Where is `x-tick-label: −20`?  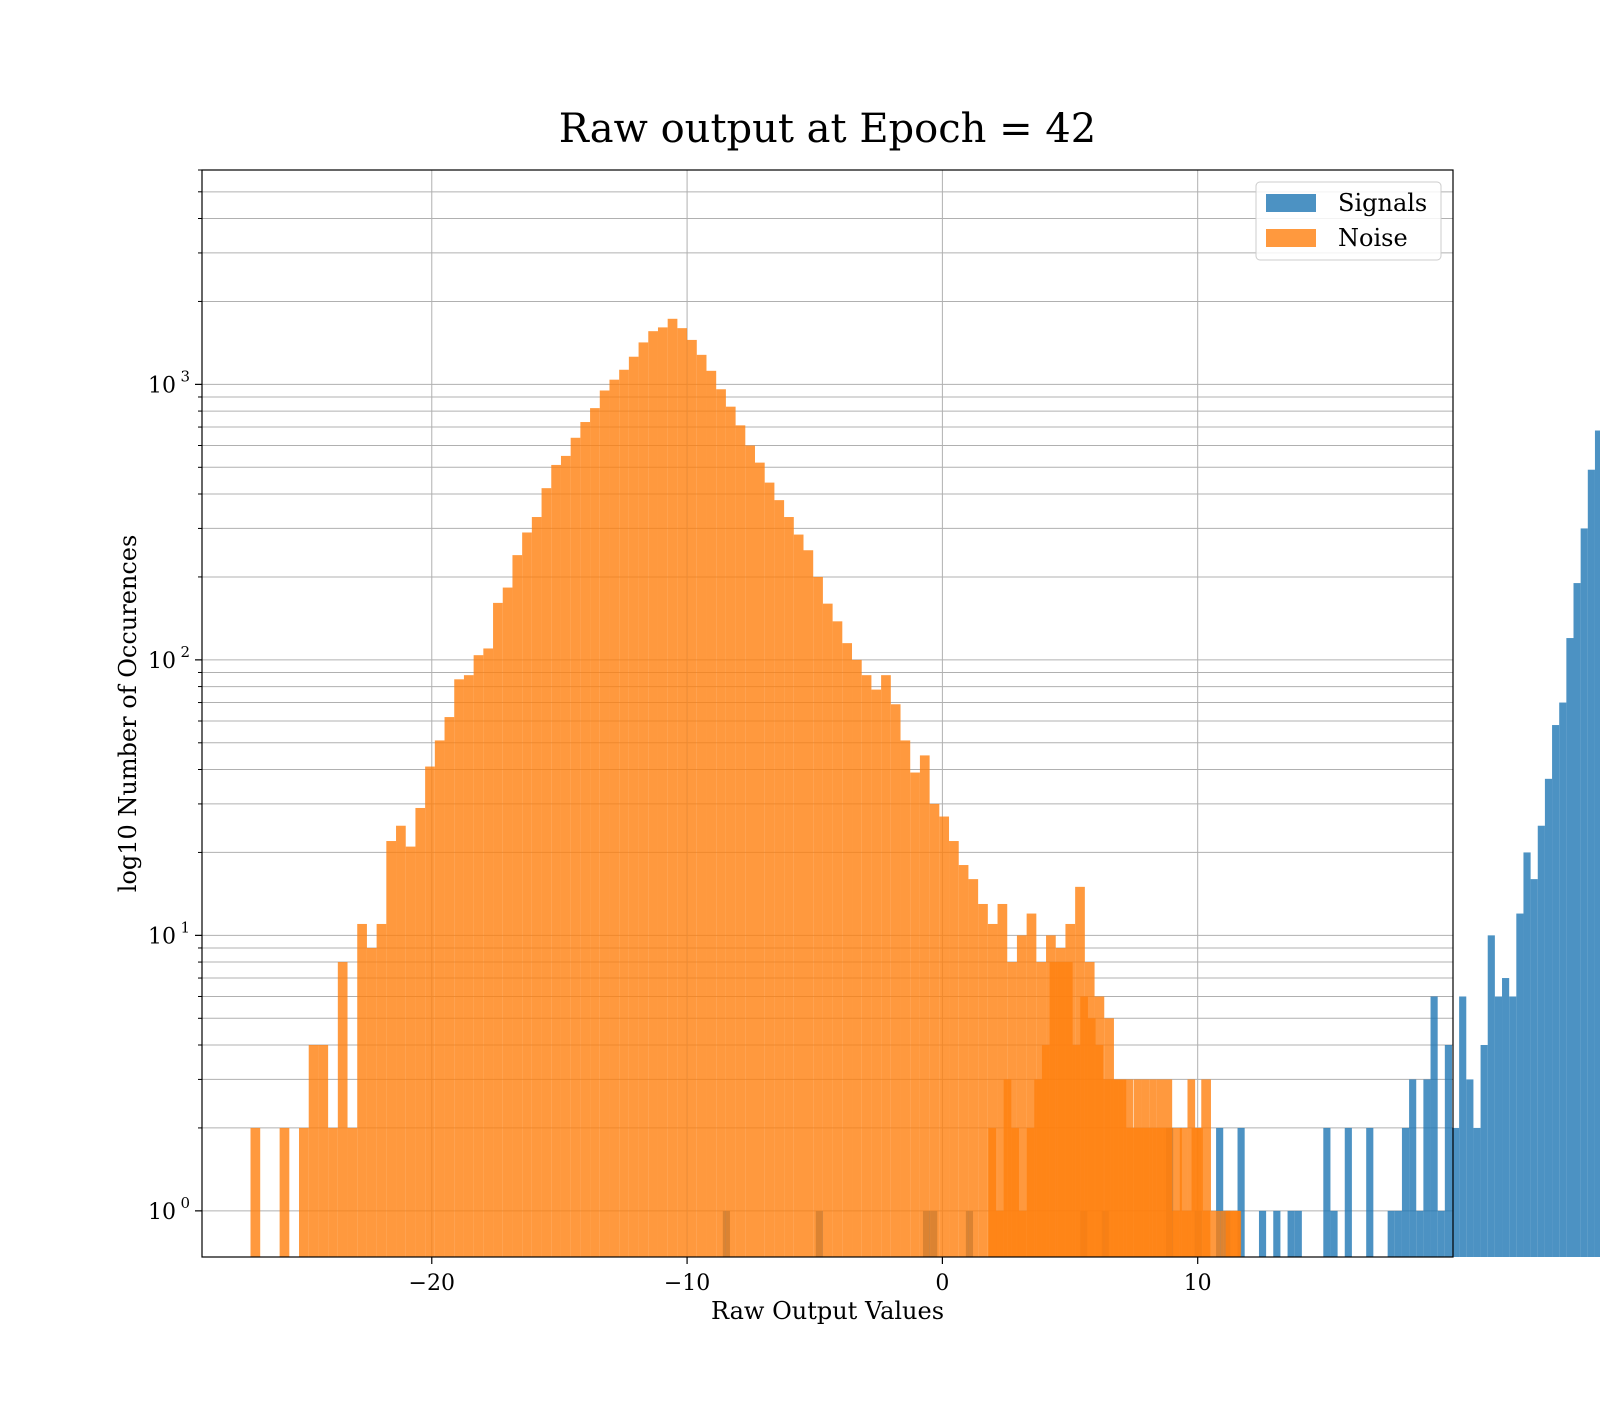 x-tick-label: −20 is located at coordinates (432, 1283).